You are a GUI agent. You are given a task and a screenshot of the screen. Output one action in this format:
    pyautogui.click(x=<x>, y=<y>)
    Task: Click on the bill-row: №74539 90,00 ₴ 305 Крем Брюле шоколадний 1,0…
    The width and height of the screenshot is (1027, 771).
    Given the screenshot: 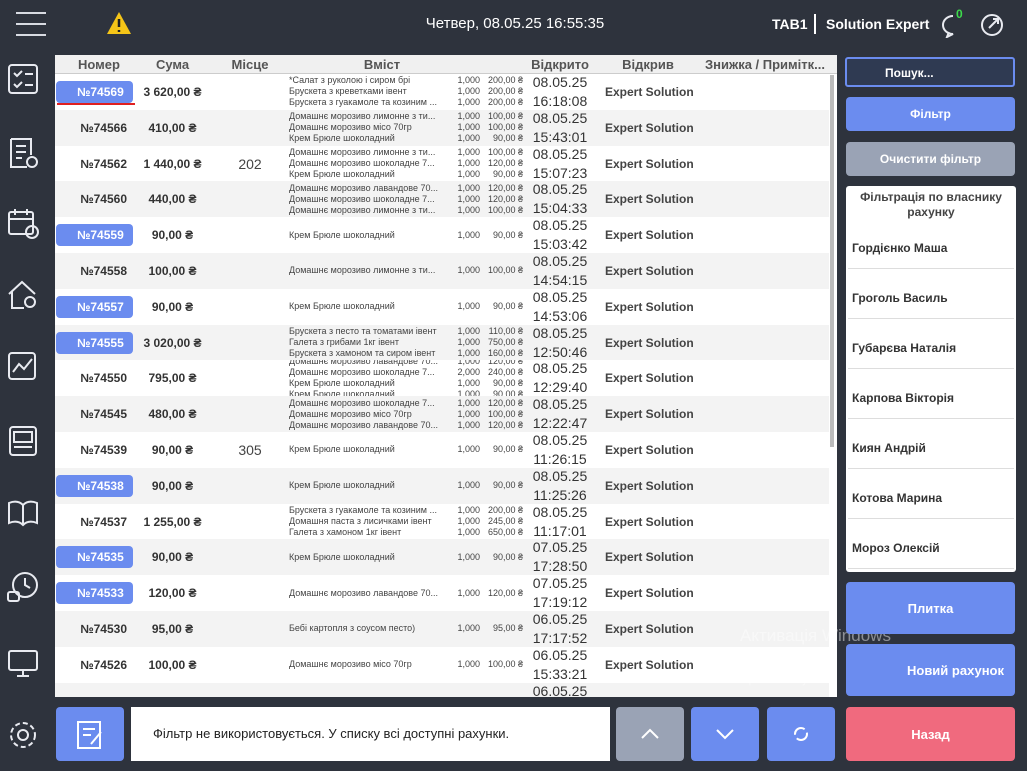 What is the action you would take?
    pyautogui.click(x=442, y=450)
    